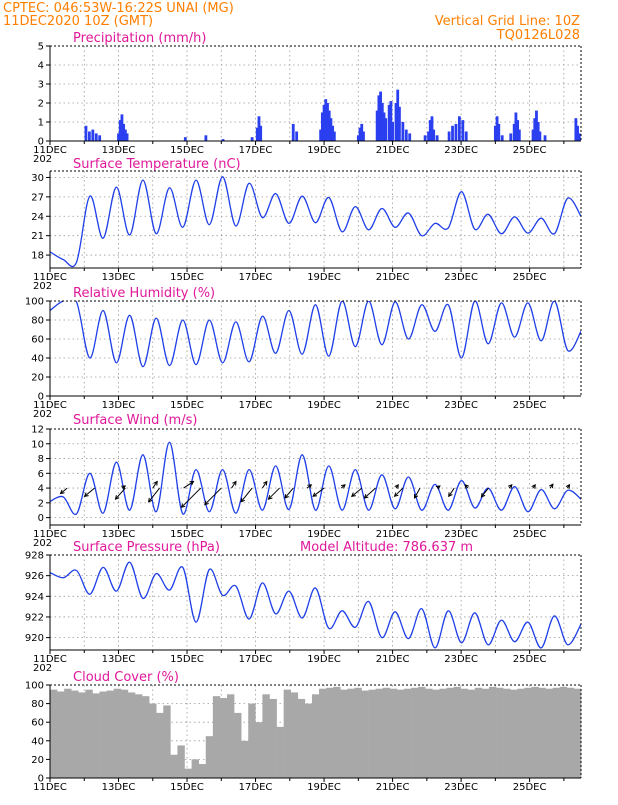 This screenshot has height=805, width=618. I want to click on temp-xtick-label: 21DEC, so click(393, 277).